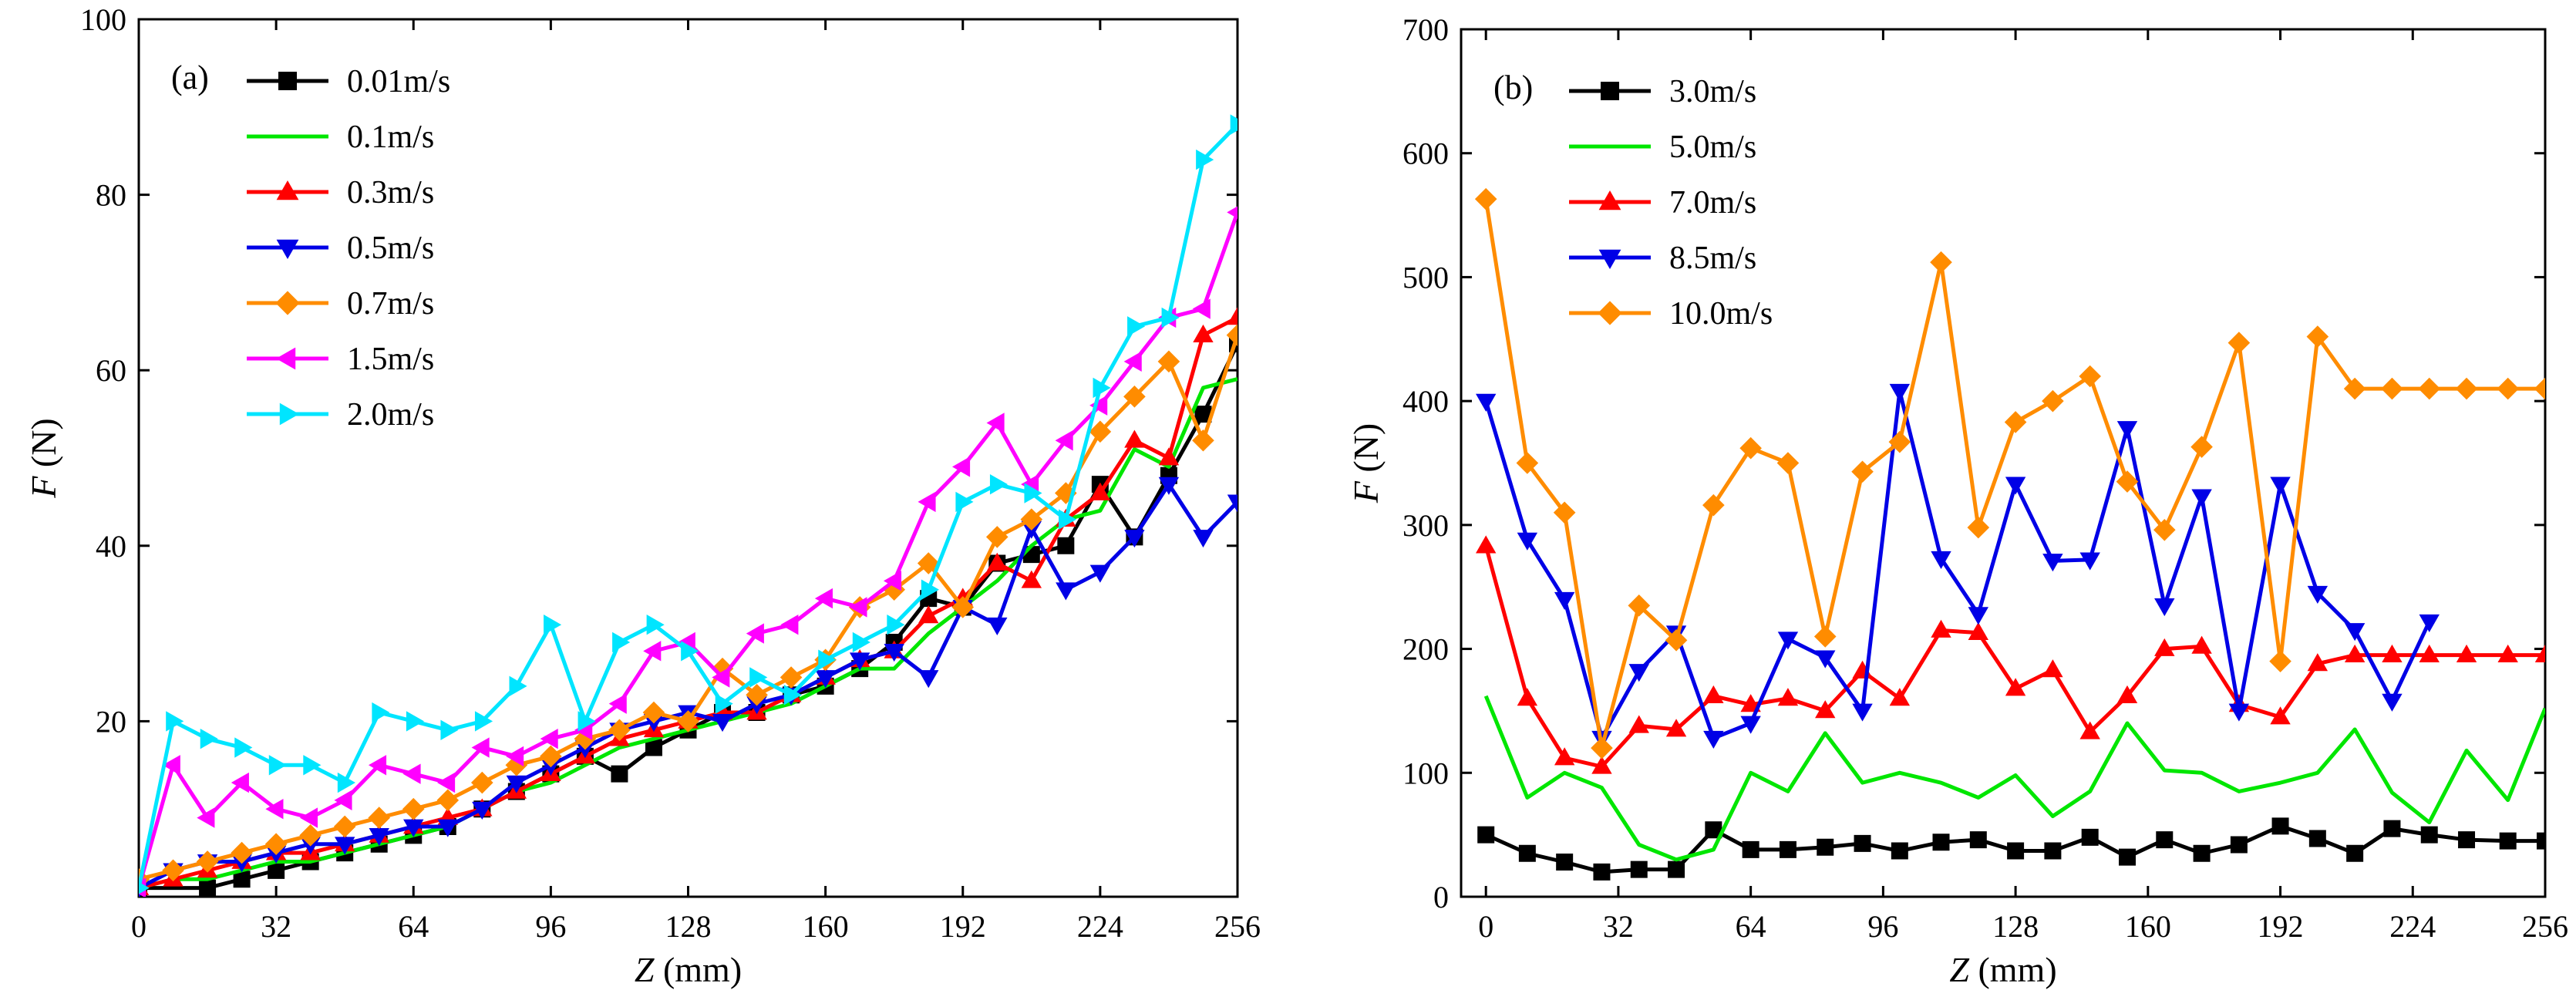 The height and width of the screenshot is (1007, 2576). What do you see at coordinates (698, 970) in the screenshot?
I see `x-axis-unit: (mm)` at bounding box center [698, 970].